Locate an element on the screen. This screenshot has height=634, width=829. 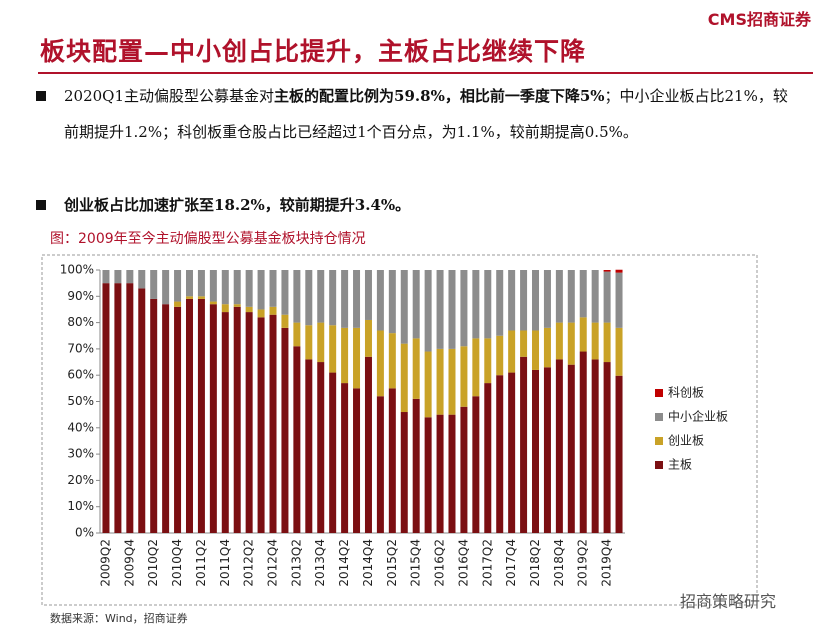
y-tick-label: 80% is located at coordinates (80, 322).